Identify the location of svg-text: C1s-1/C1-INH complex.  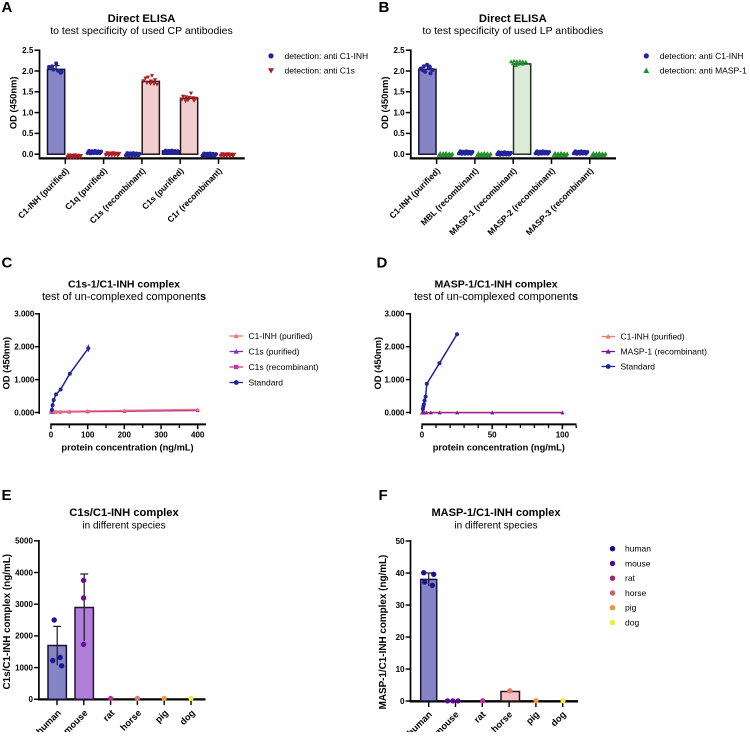
(124, 285).